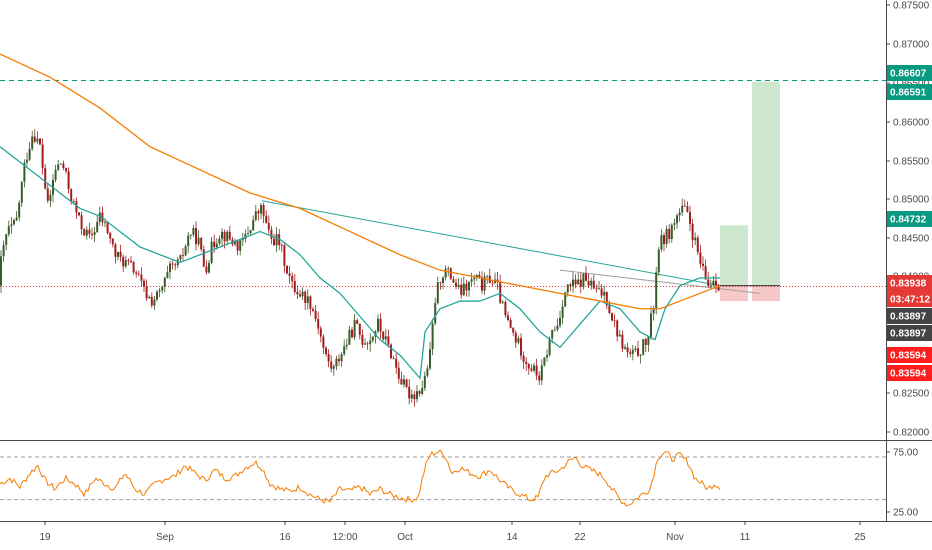 This screenshot has width=932, height=550. What do you see at coordinates (911, 433) in the screenshot?
I see `price-tick-label: 0.82000` at bounding box center [911, 433].